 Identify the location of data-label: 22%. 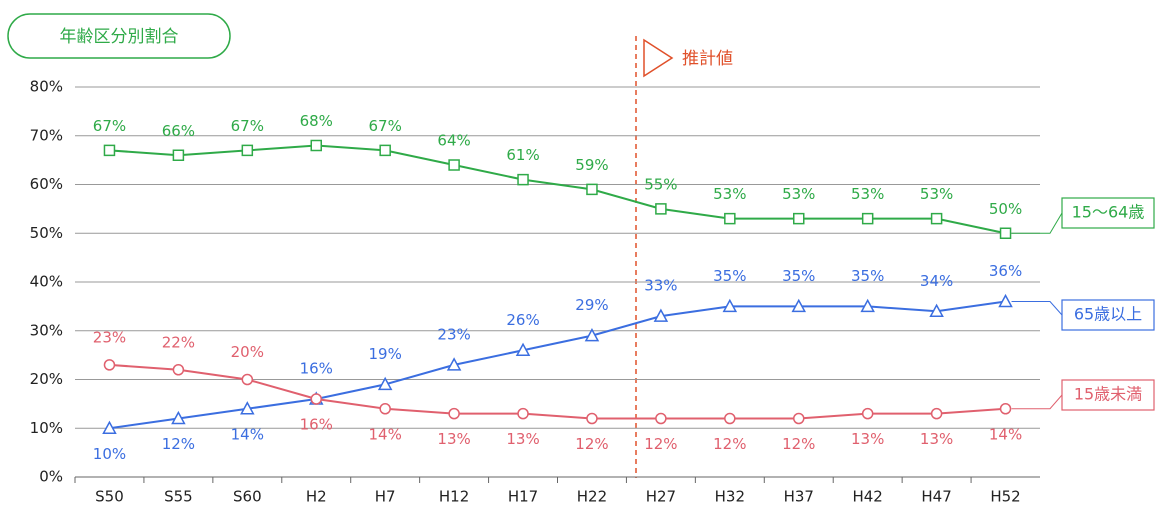
(178, 342).